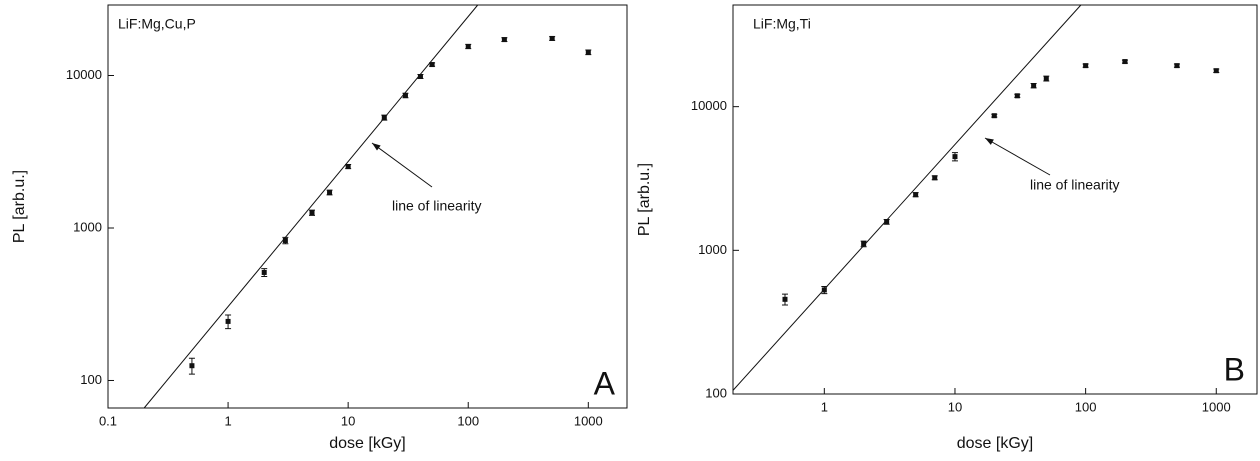 The height and width of the screenshot is (461, 1260). What do you see at coordinates (157, 24) in the screenshot?
I see `panel-title: LiF:Mg,Cu,P` at bounding box center [157, 24].